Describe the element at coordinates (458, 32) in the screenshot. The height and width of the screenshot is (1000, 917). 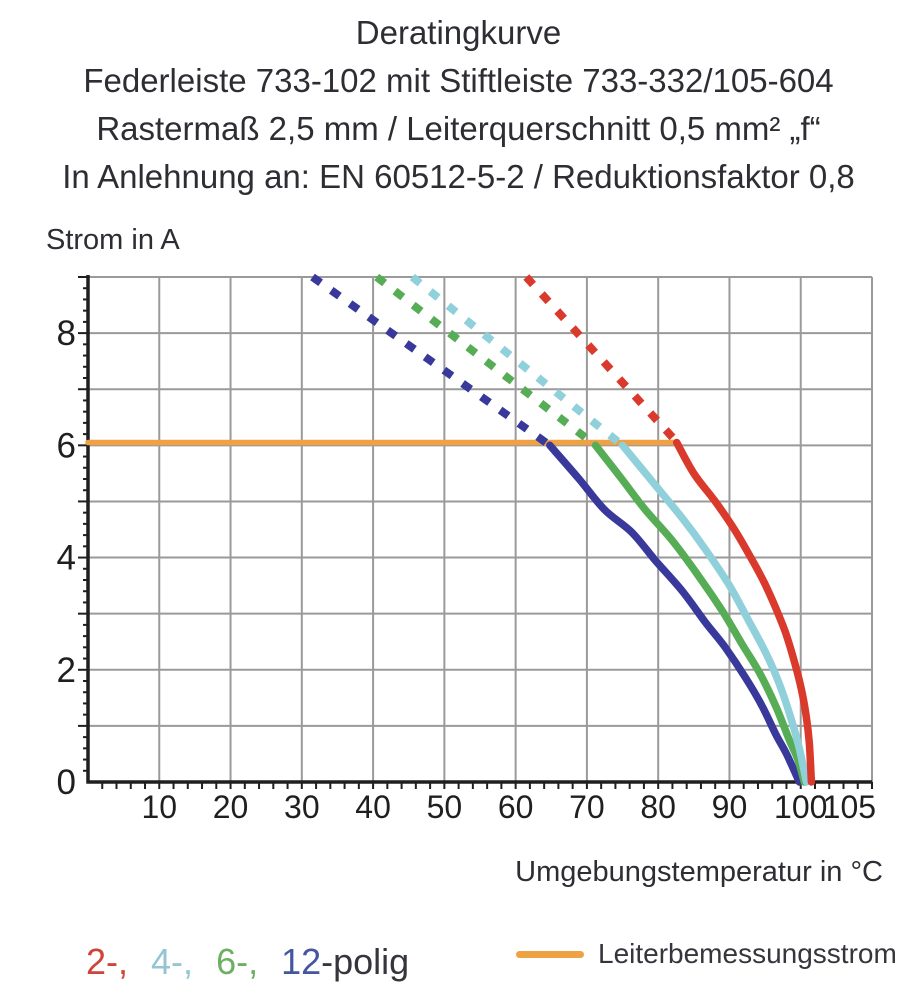
I see `chart-title: Deratingkurve` at that location.